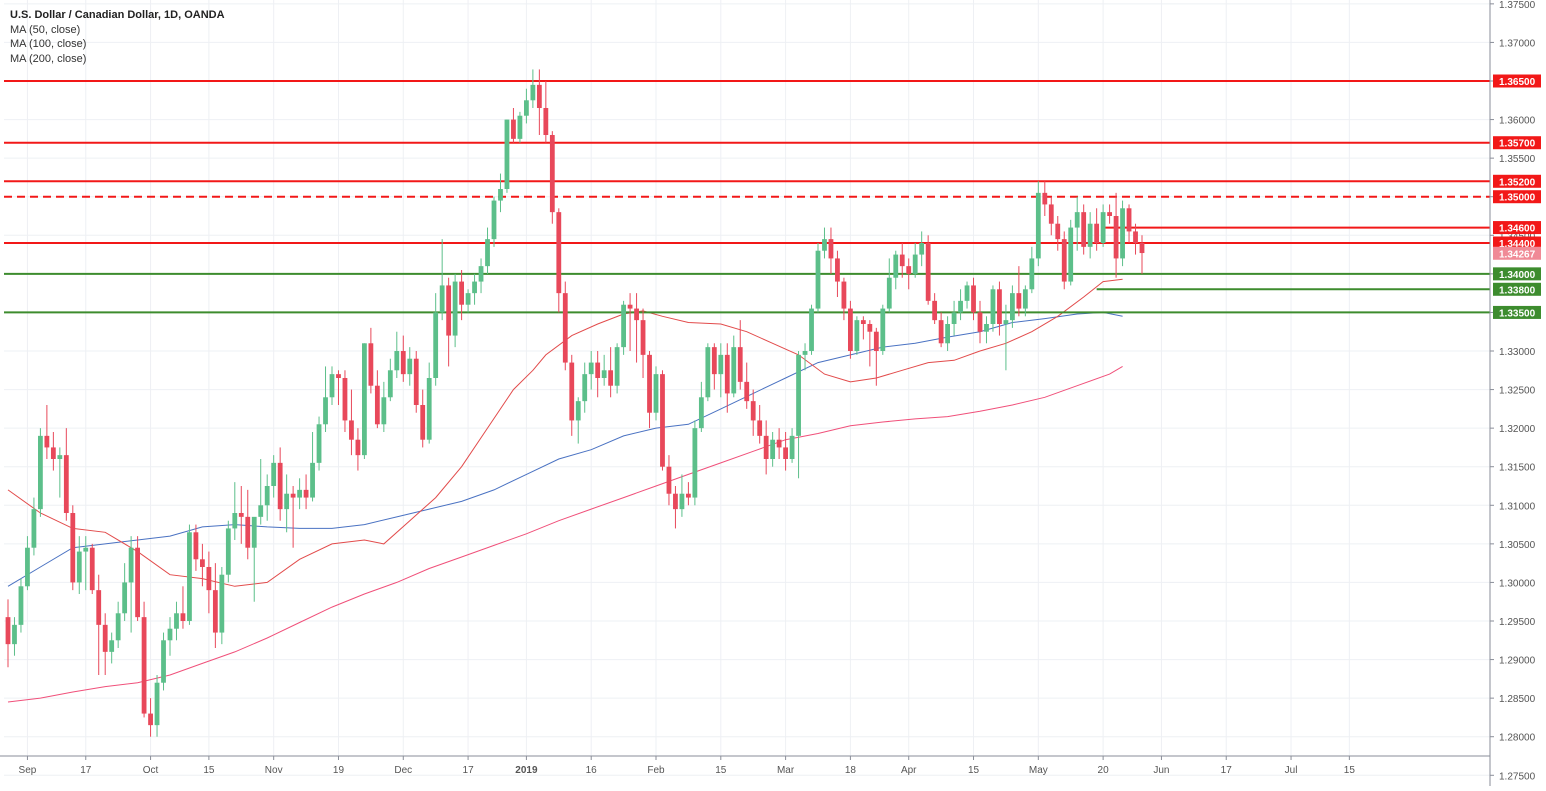 This screenshot has height=791, width=1546. I want to click on price-badge-label: 1.33500, so click(1517, 313).